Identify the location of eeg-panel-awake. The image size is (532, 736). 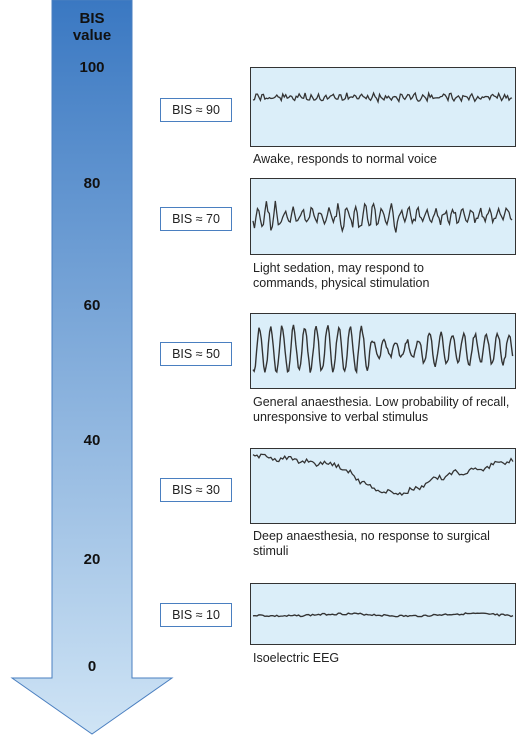
(383, 107).